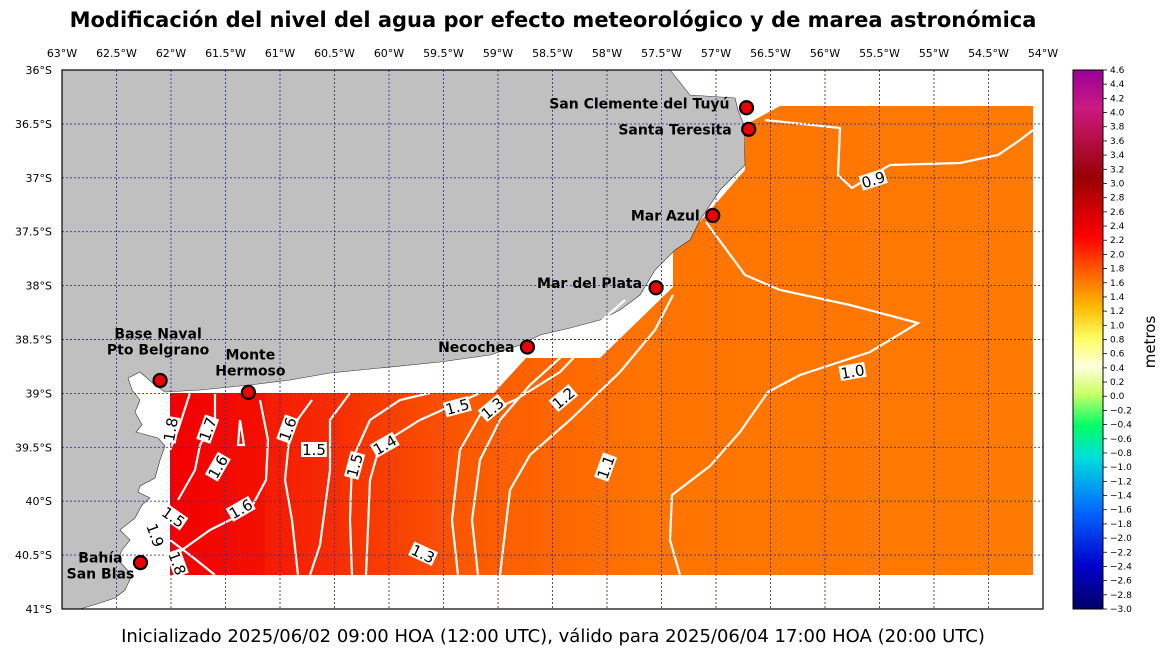 The height and width of the screenshot is (658, 1165). Describe the element at coordinates (1117, 312) in the screenshot. I see `colorbar-tick: 1.2` at that location.